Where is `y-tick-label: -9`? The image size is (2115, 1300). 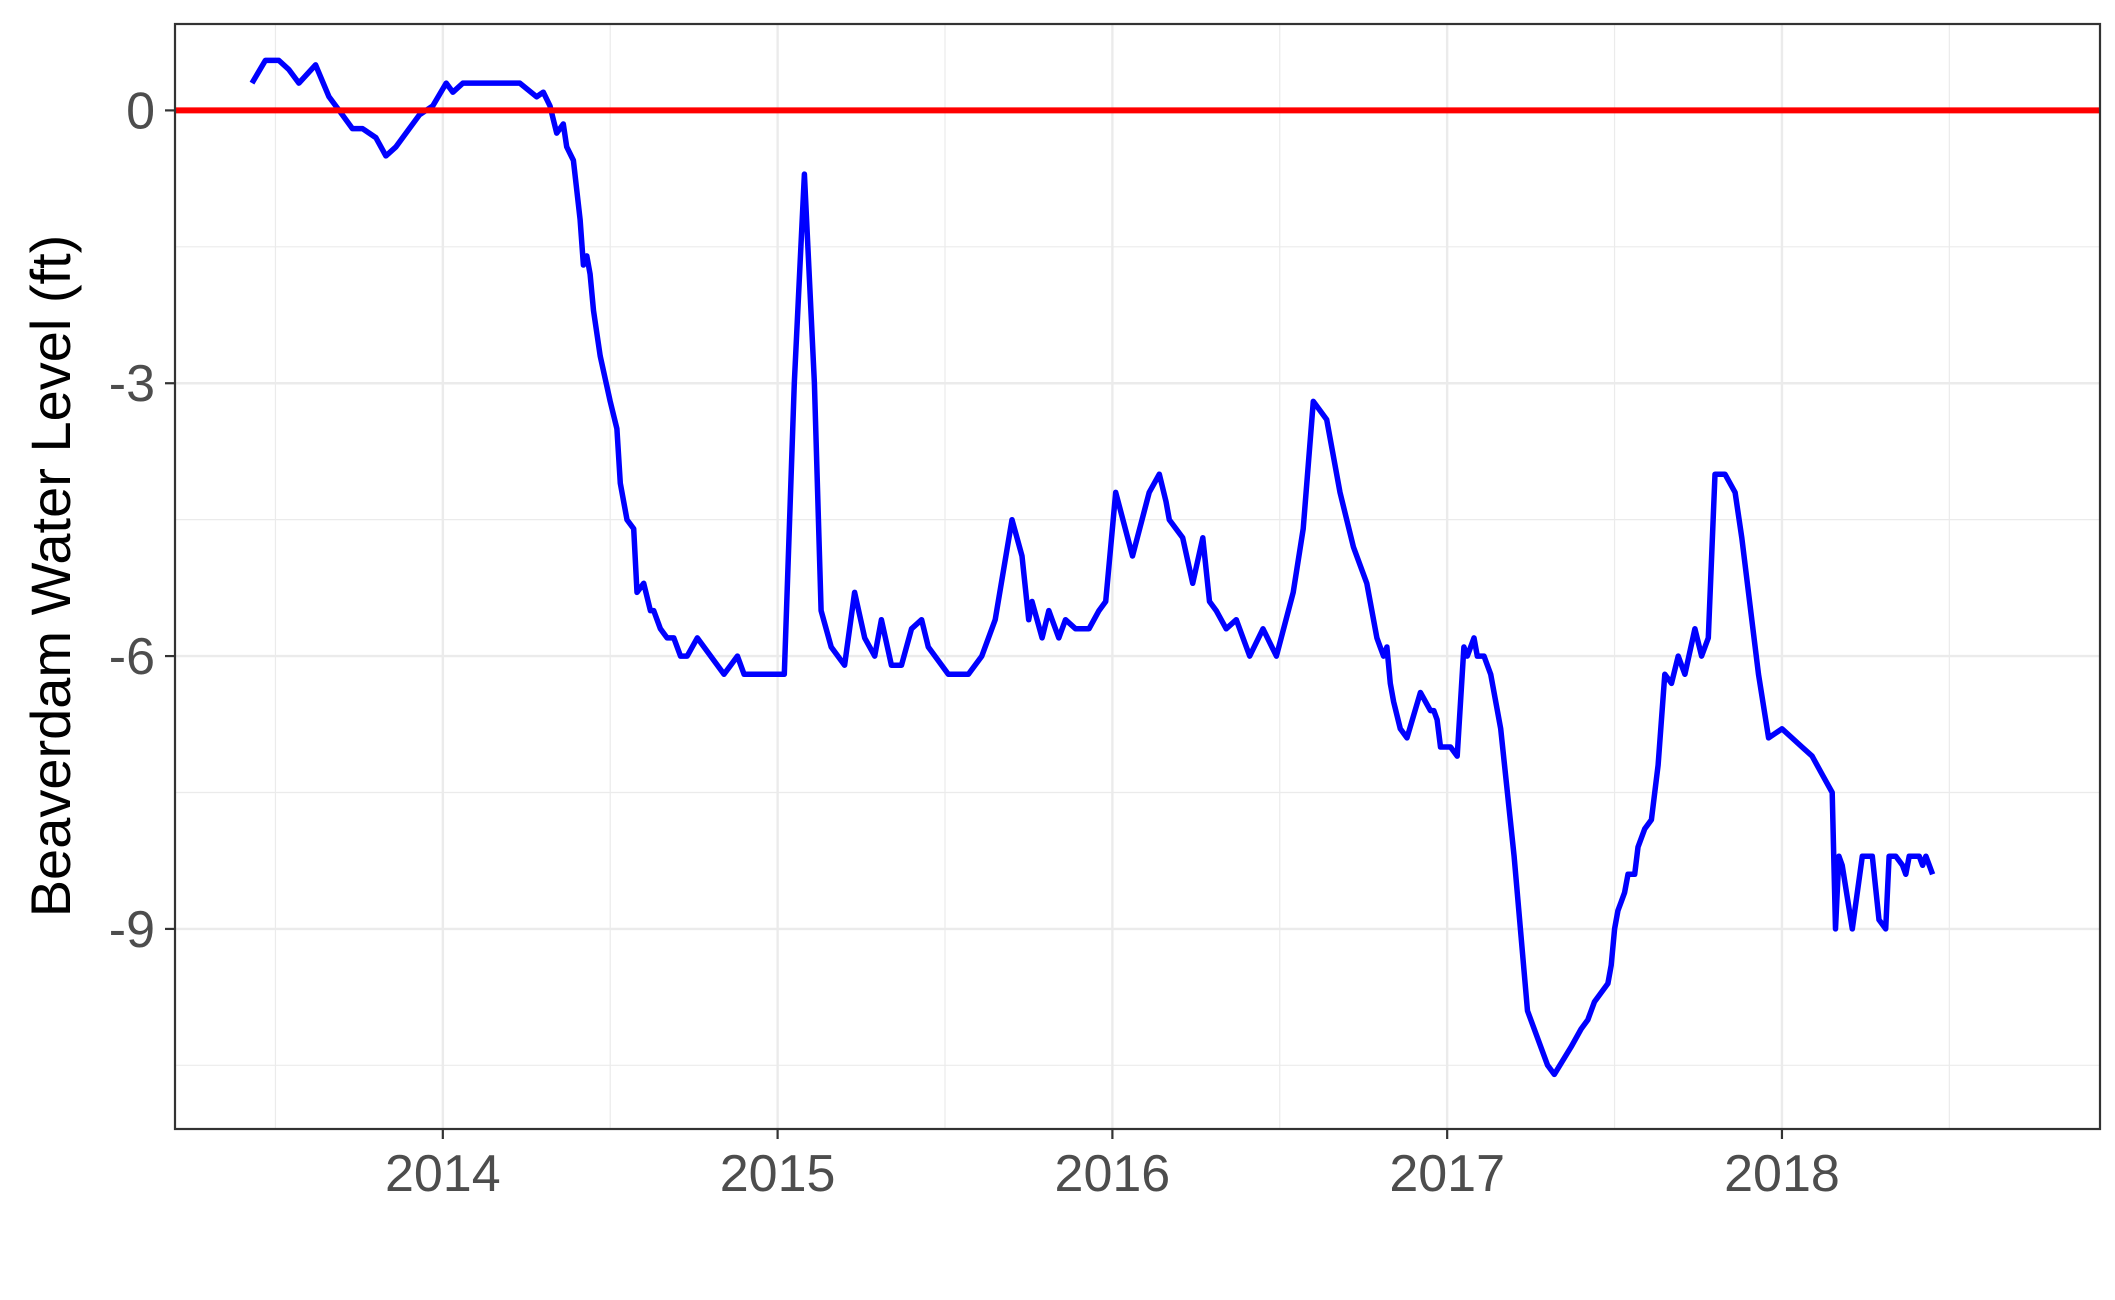 y-tick-label: -9 is located at coordinates (132, 930).